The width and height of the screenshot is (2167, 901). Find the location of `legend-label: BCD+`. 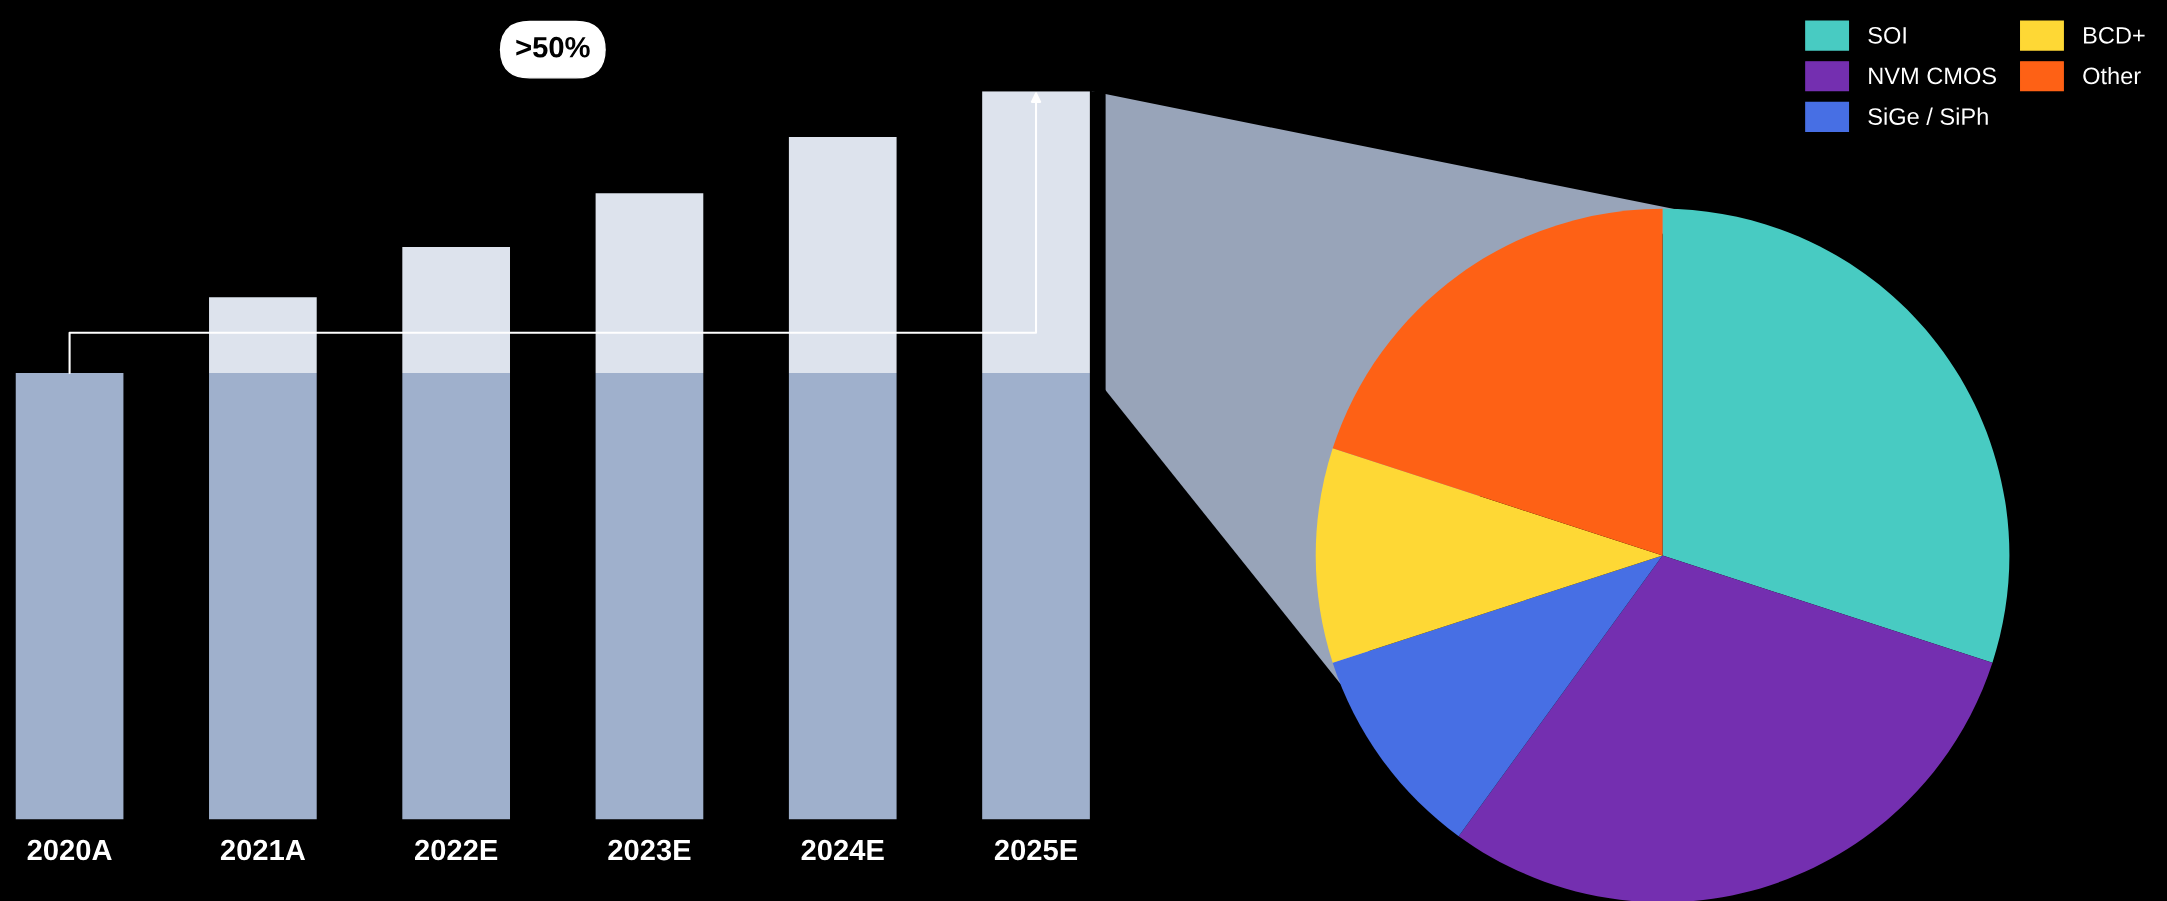

legend-label: BCD+ is located at coordinates (2114, 35).